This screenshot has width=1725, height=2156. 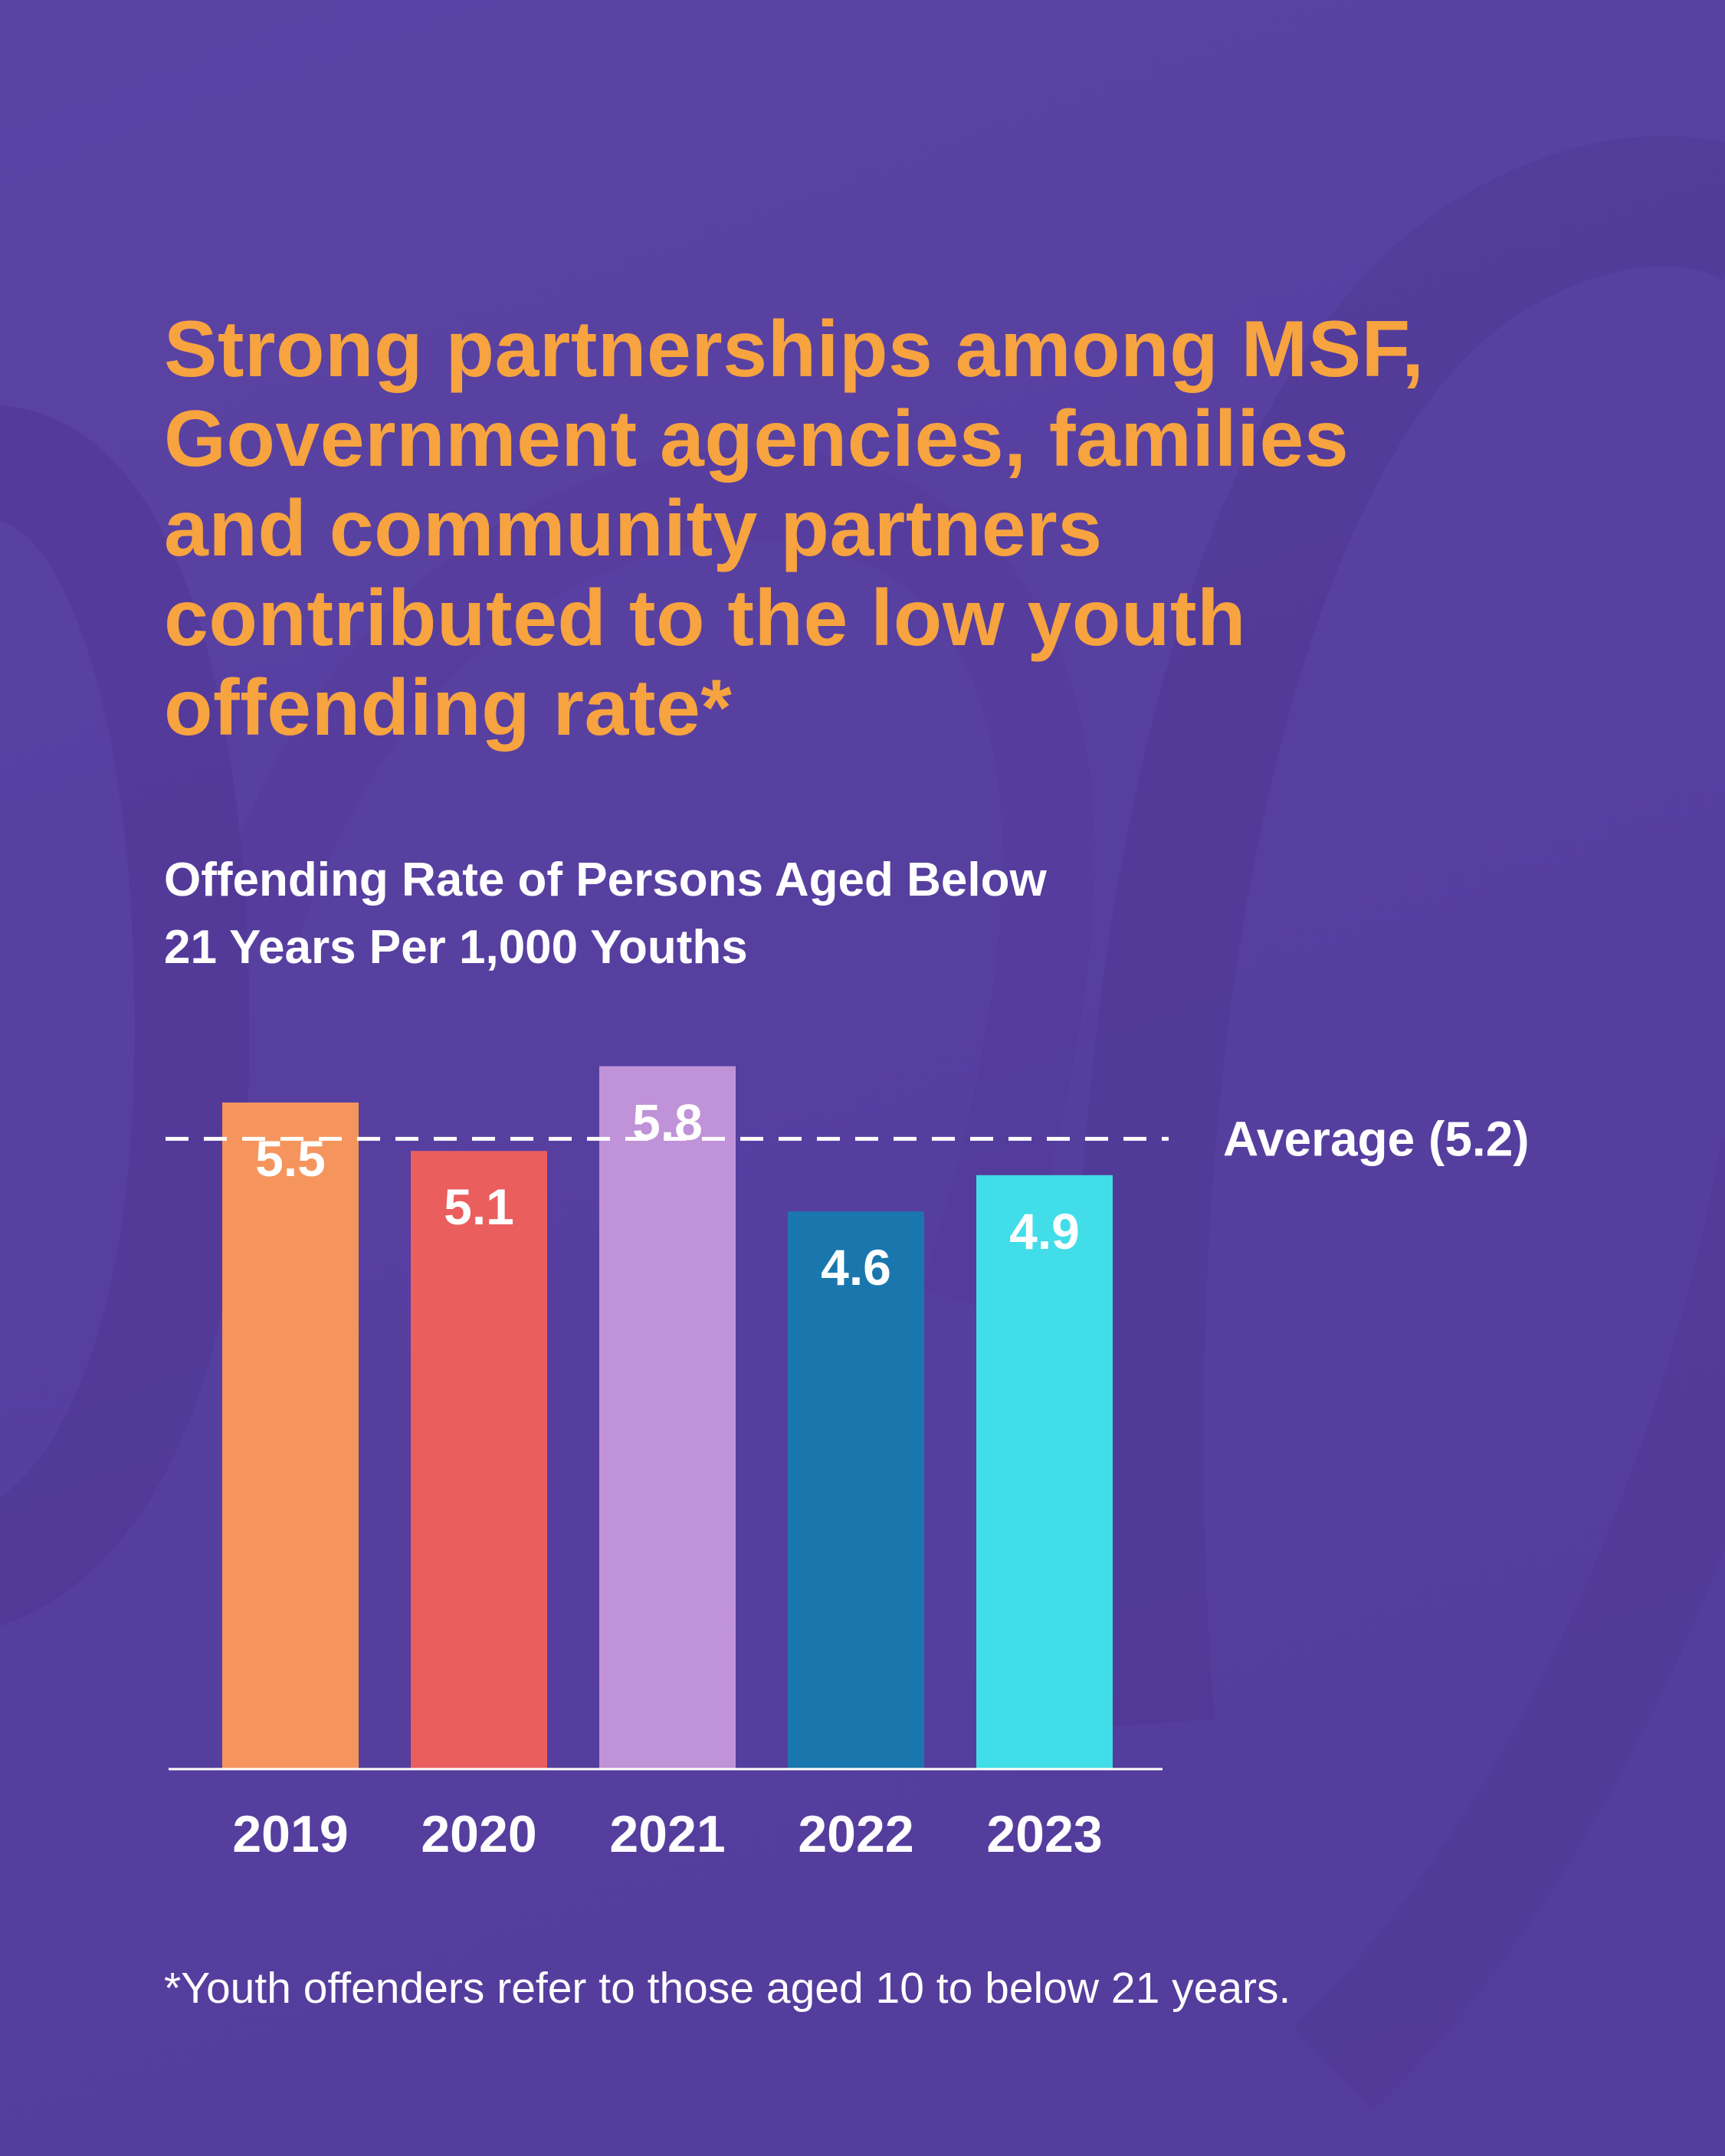 I want to click on bar-2022, so click(x=856, y=1489).